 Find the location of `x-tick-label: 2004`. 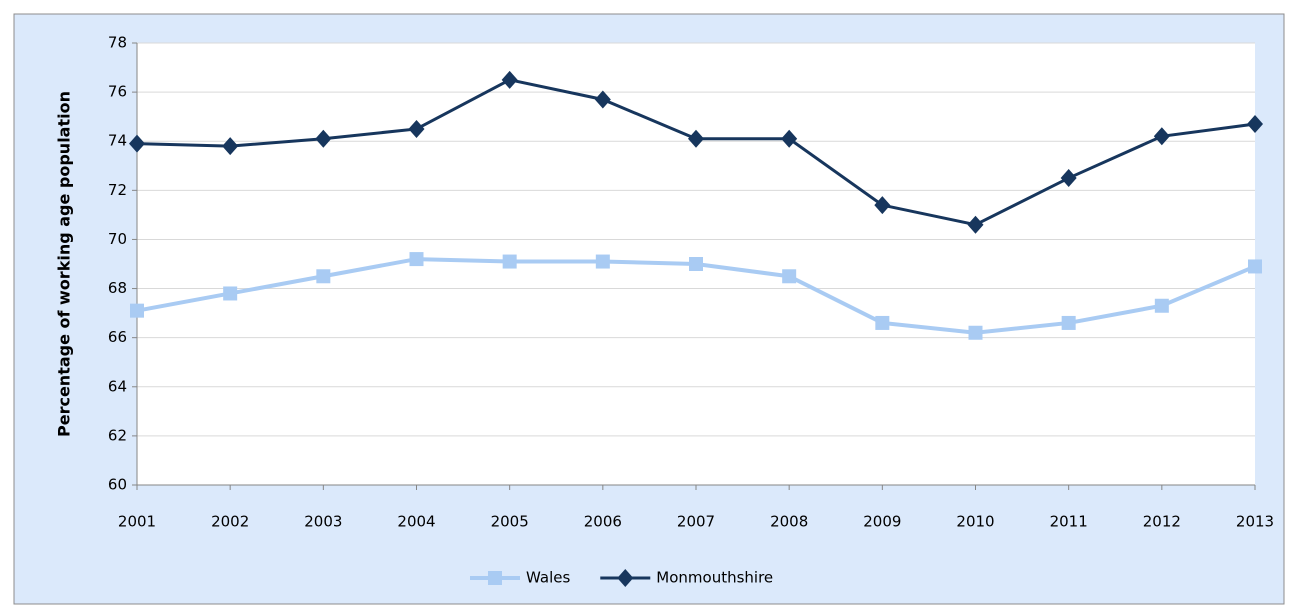

x-tick-label: 2004 is located at coordinates (416, 522).